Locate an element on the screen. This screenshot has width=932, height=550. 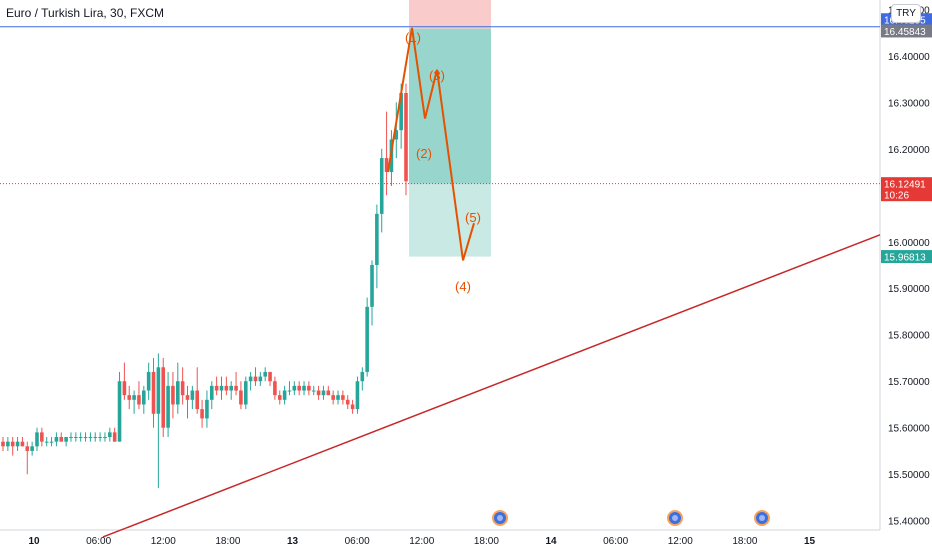
y-tick-label: 15.80000 is located at coordinates (909, 336).